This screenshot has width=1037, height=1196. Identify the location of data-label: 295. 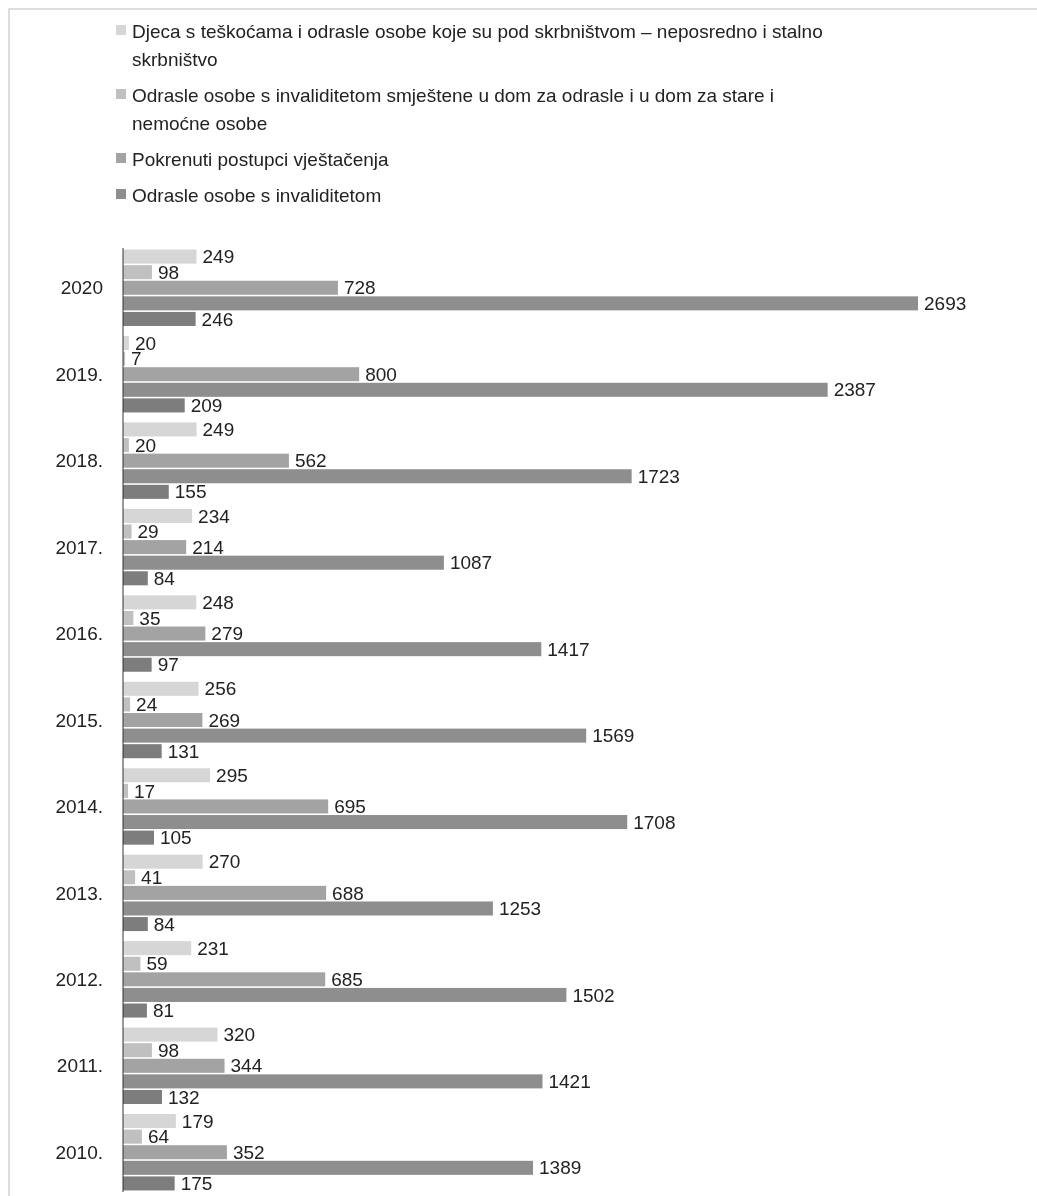
(232, 775).